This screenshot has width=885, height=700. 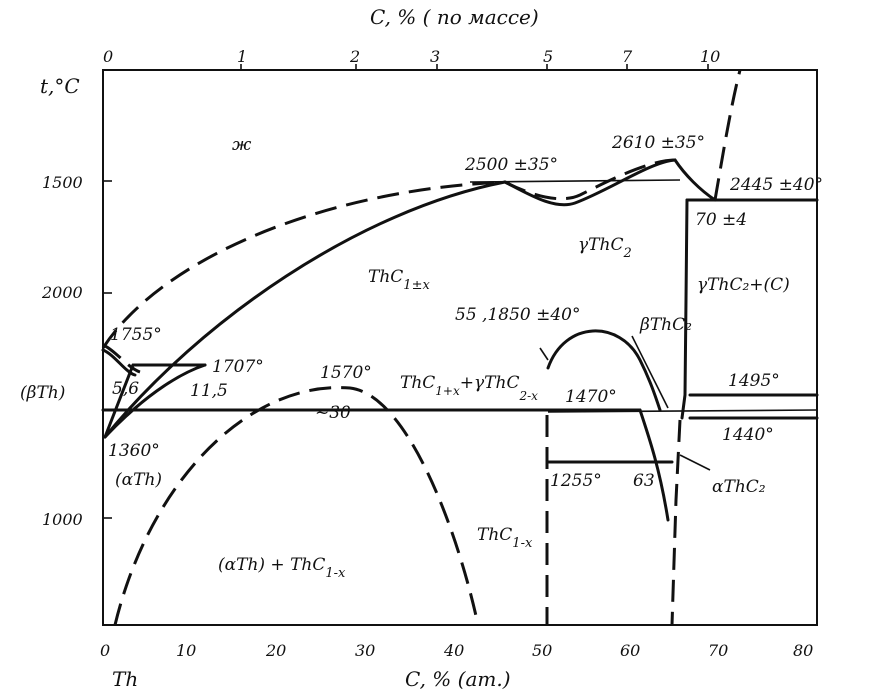 I want to click on beta-th-solidus, so click(x=155, y=401).